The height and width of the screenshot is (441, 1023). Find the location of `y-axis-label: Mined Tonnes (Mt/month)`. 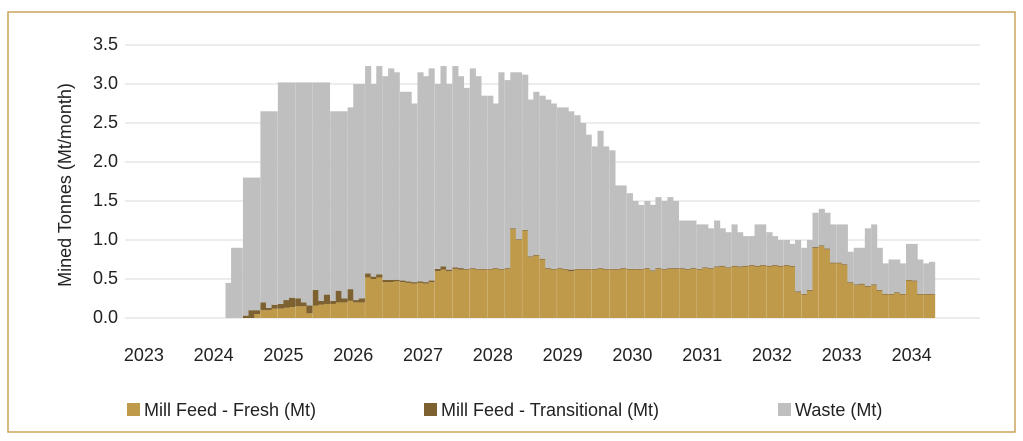

y-axis-label: Mined Tonnes (Mt/month) is located at coordinates (65, 185).